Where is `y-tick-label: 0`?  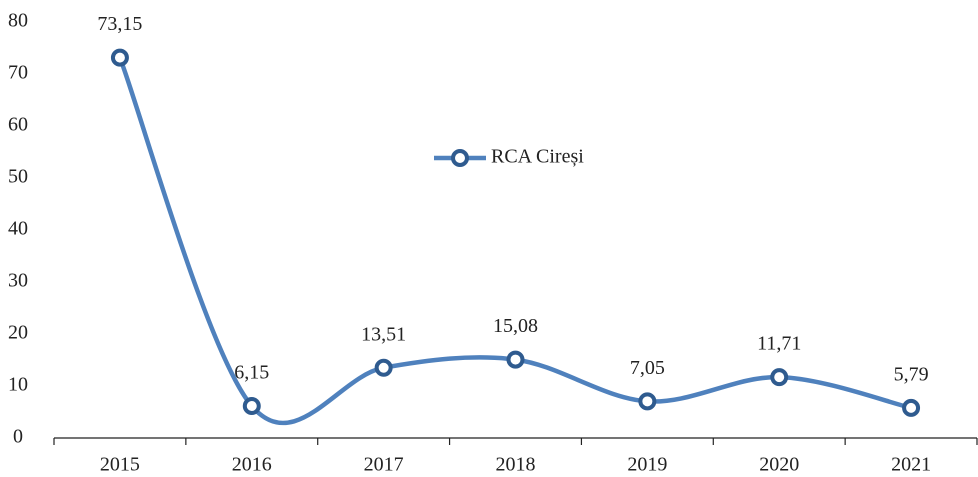
y-tick-label: 0 is located at coordinates (18, 437).